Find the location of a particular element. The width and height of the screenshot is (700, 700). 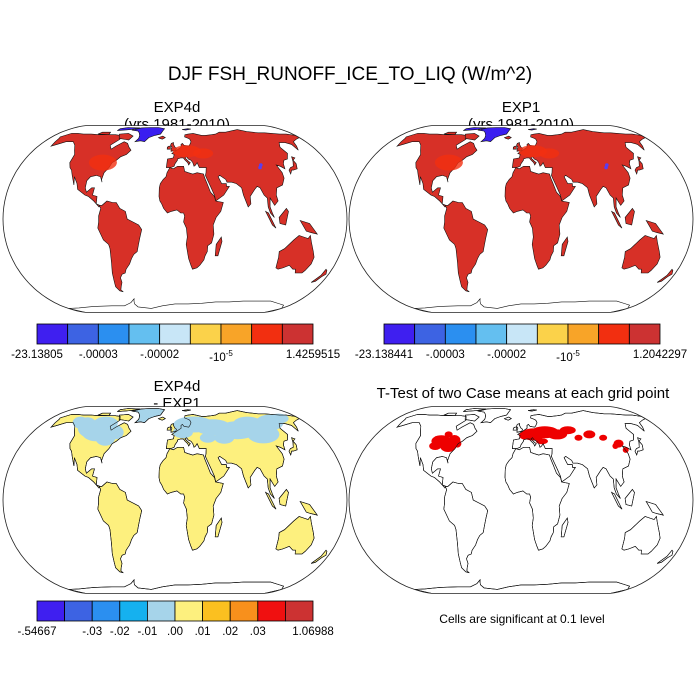

colorbar-tick-label: -.54667 is located at coordinates (37, 632).